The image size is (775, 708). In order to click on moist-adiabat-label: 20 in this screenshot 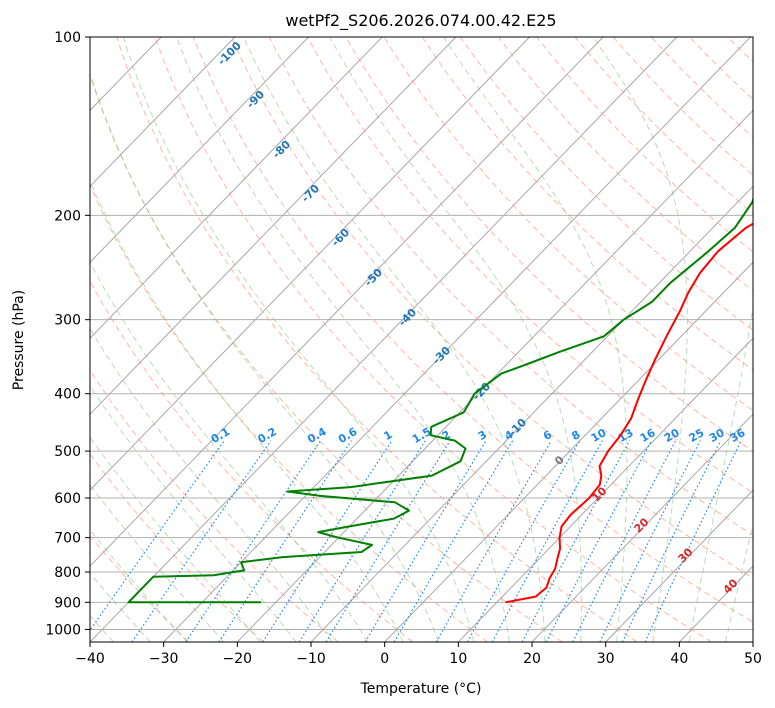, I will do `click(642, 525)`.